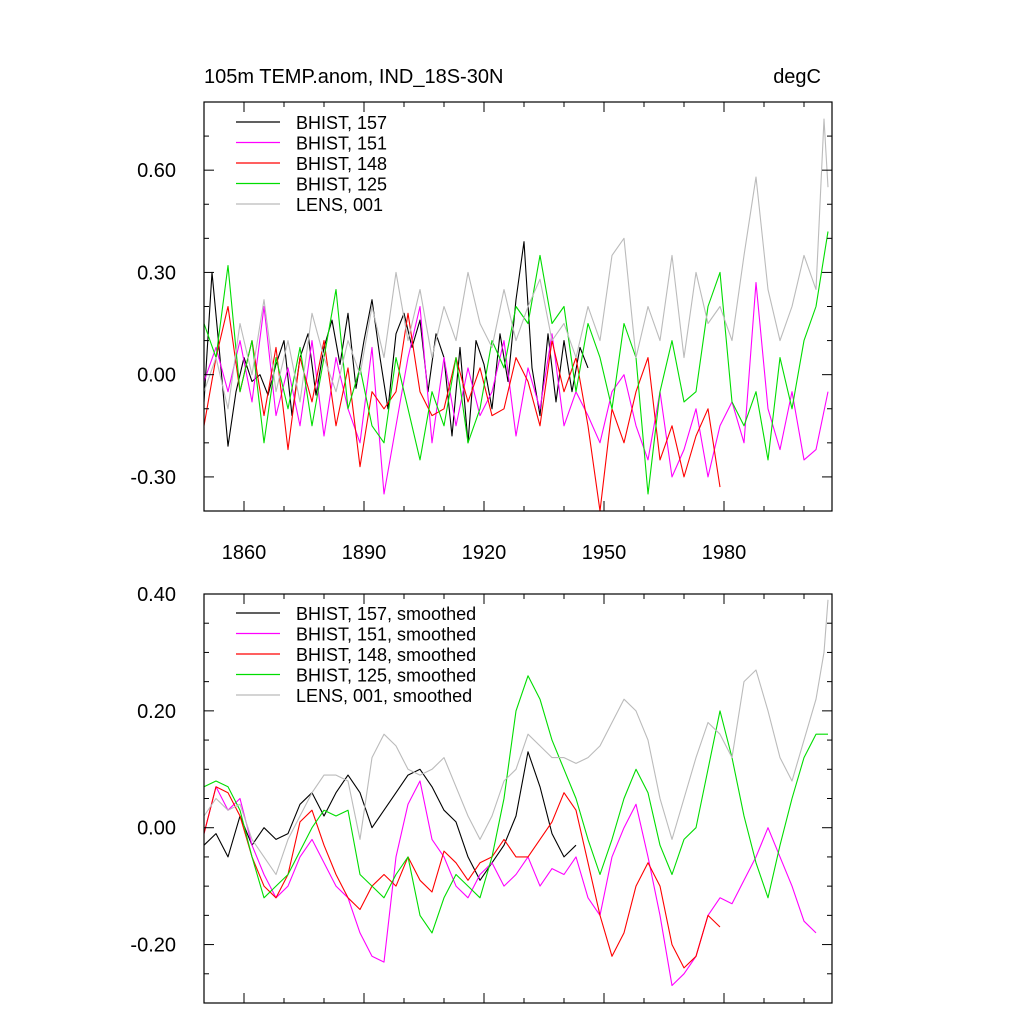 This screenshot has width=1024, height=1024. Describe the element at coordinates (386, 676) in the screenshot. I see `legend-entry: BHIST, 125, smoothed` at that location.